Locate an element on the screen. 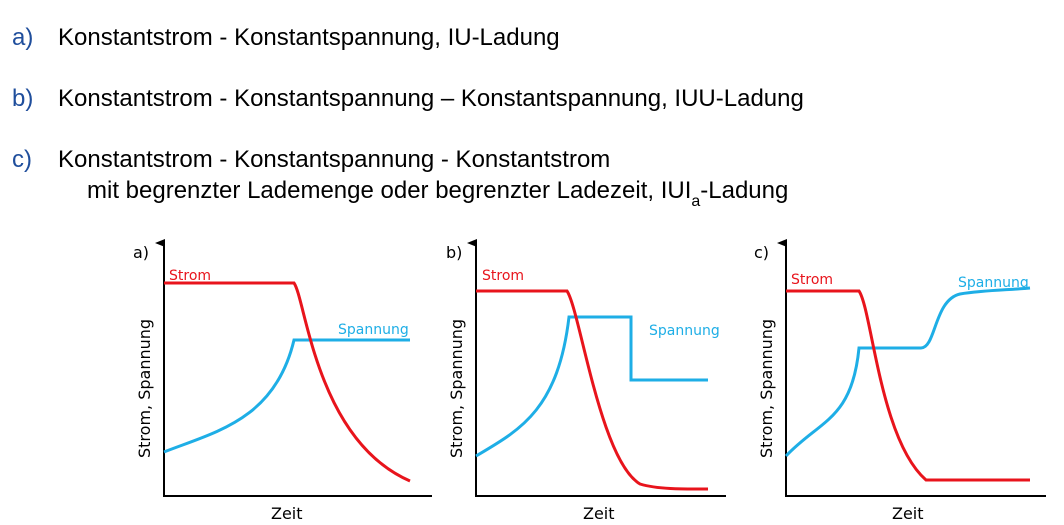 This screenshot has width=1064, height=525. x-axis-label-a: Zeit is located at coordinates (287, 513).